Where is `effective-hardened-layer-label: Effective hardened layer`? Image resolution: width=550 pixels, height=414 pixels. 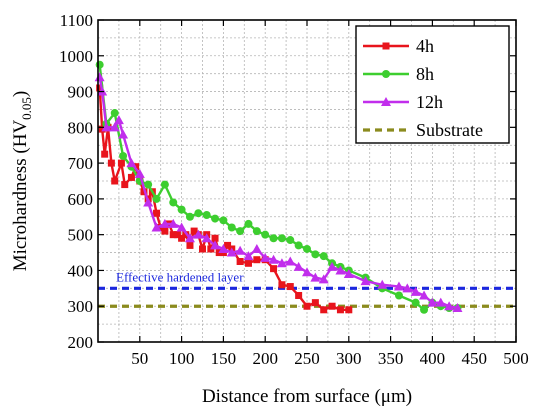 effective-hardened-layer-label: Effective hardened layer is located at coordinates (180, 276).